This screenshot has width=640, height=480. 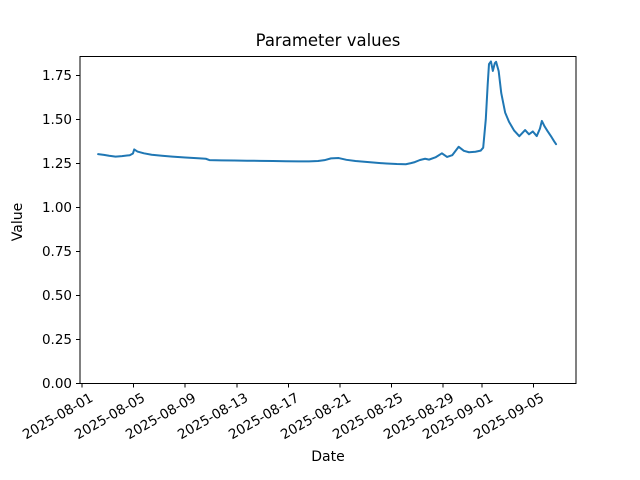 I want to click on x-axis-label: Date, so click(x=328, y=457).